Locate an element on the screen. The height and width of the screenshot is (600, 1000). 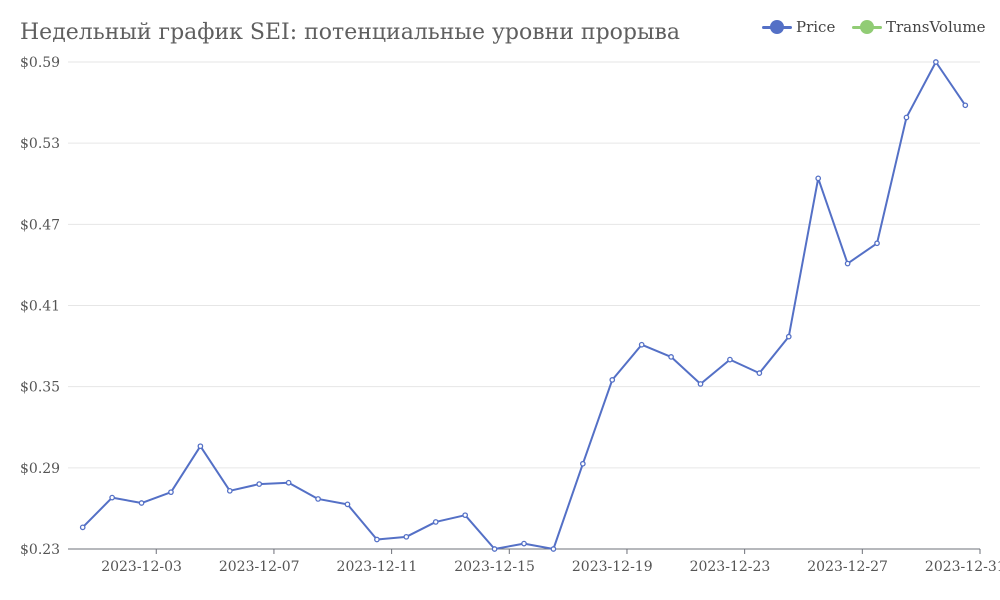
x-tick-label: 2023-12-07 is located at coordinates (259, 567).